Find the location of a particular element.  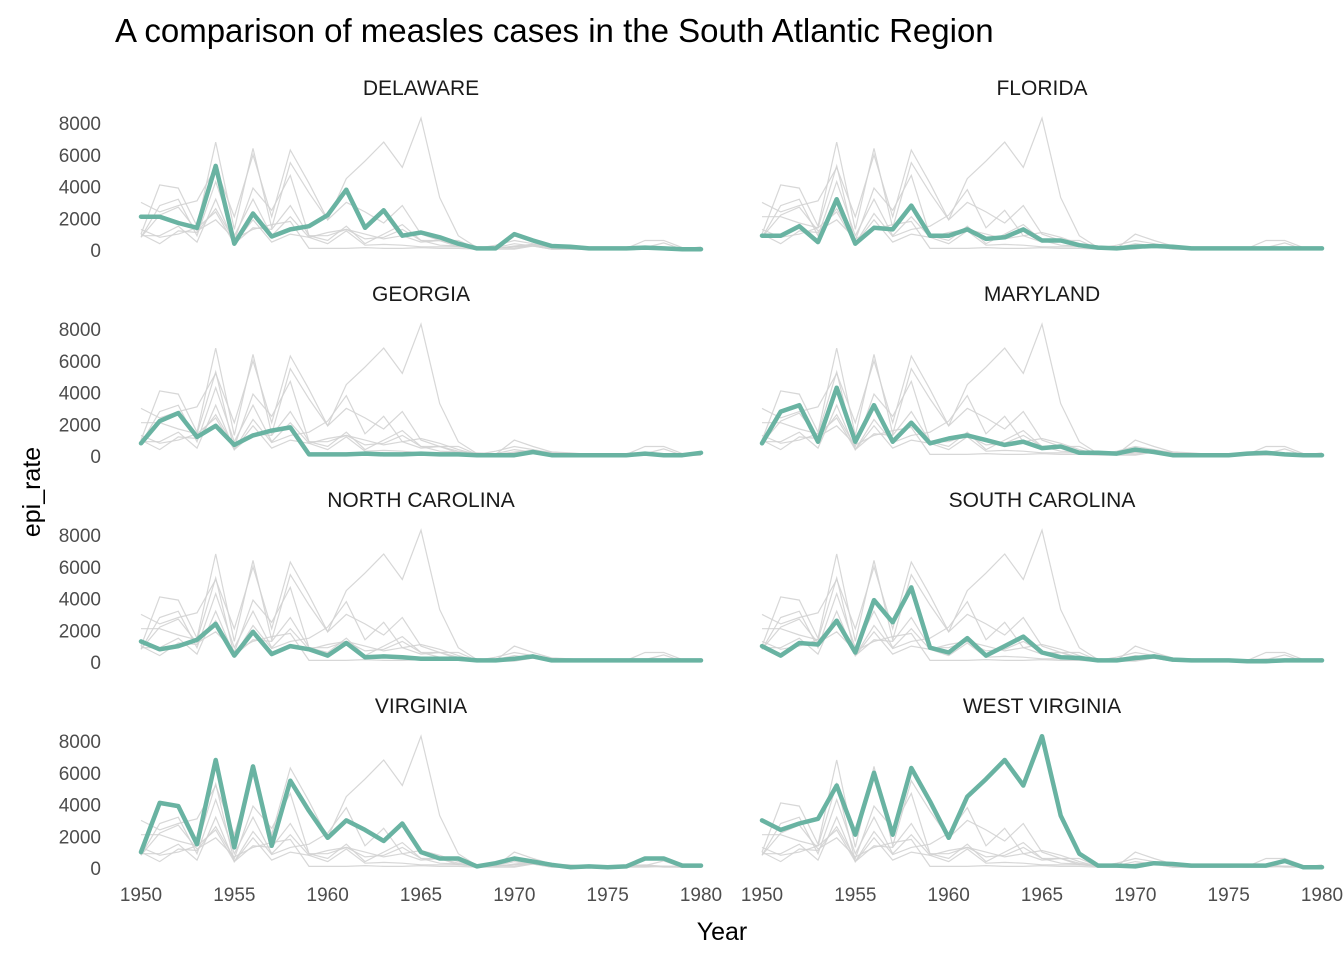

facet-panel: GEORGIA 0 2000 4000 6000 8000 is located at coordinates (381, 375).